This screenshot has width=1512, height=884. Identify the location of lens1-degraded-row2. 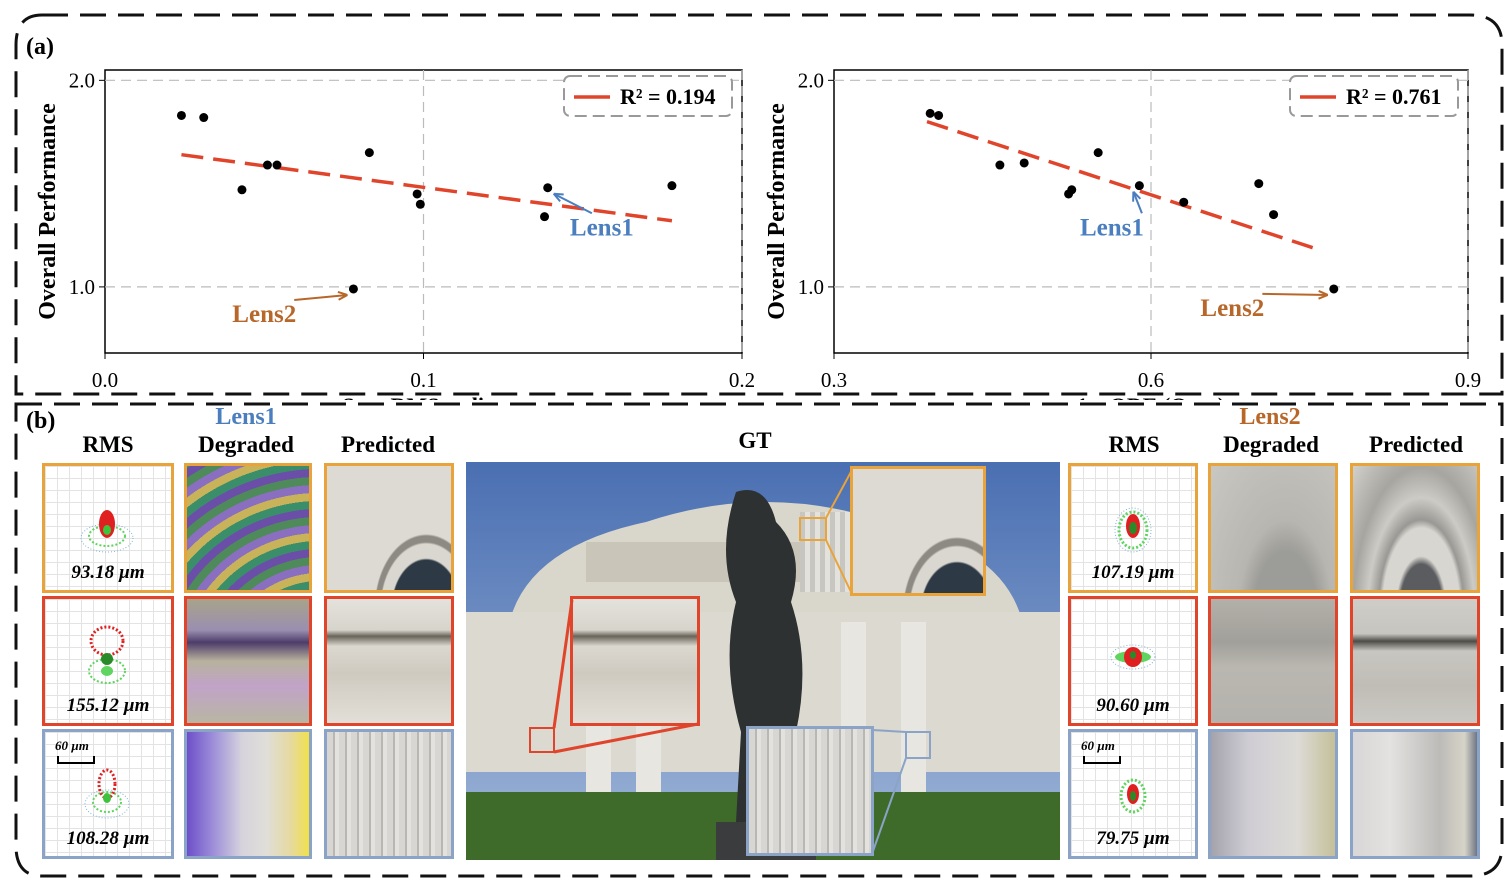
(248, 661).